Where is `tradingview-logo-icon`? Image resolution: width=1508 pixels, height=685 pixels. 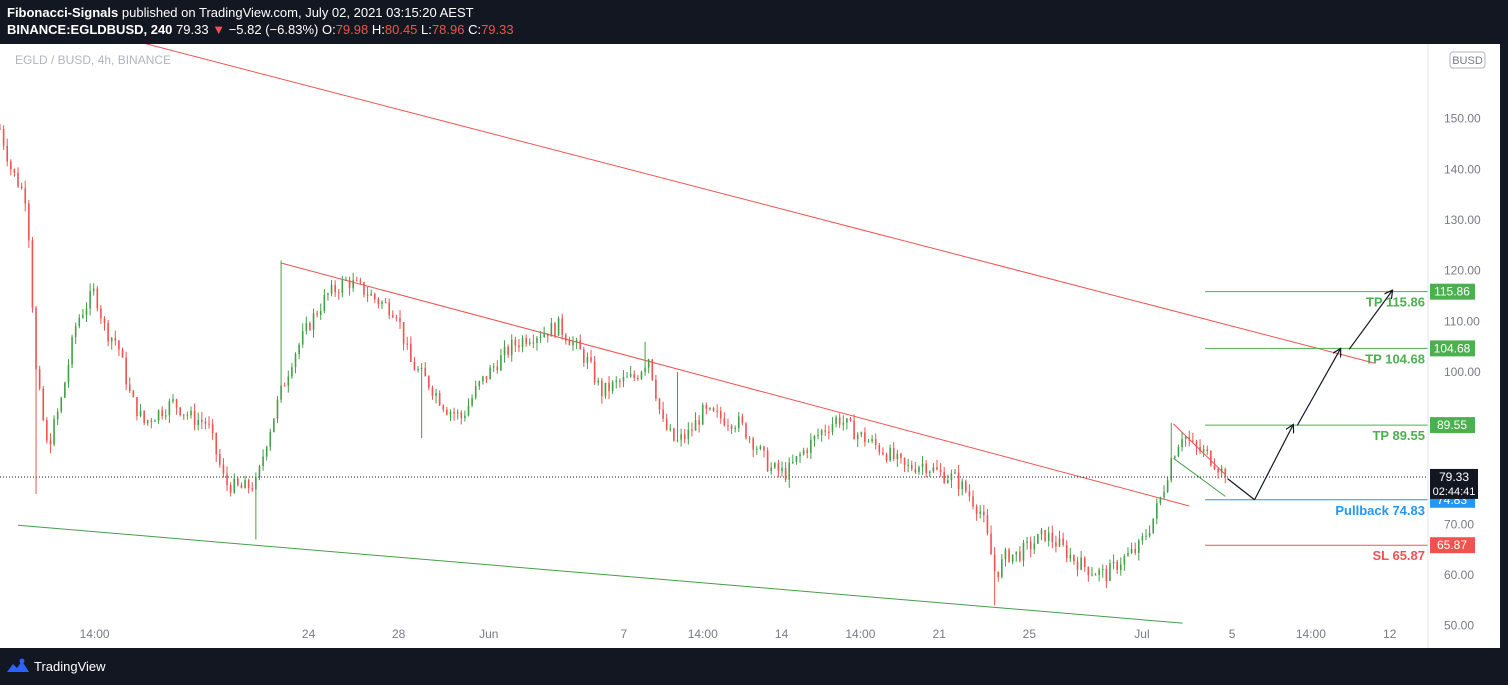
tradingview-logo-icon is located at coordinates (18, 667).